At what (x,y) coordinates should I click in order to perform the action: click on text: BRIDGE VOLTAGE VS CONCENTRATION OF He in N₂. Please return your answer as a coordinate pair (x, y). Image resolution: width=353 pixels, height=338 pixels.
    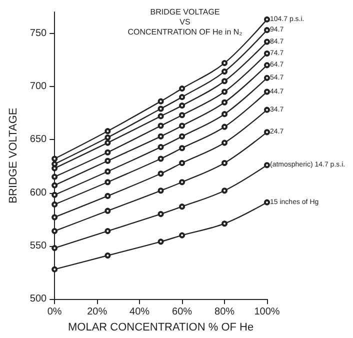
    Looking at the image, I should click on (185, 22).